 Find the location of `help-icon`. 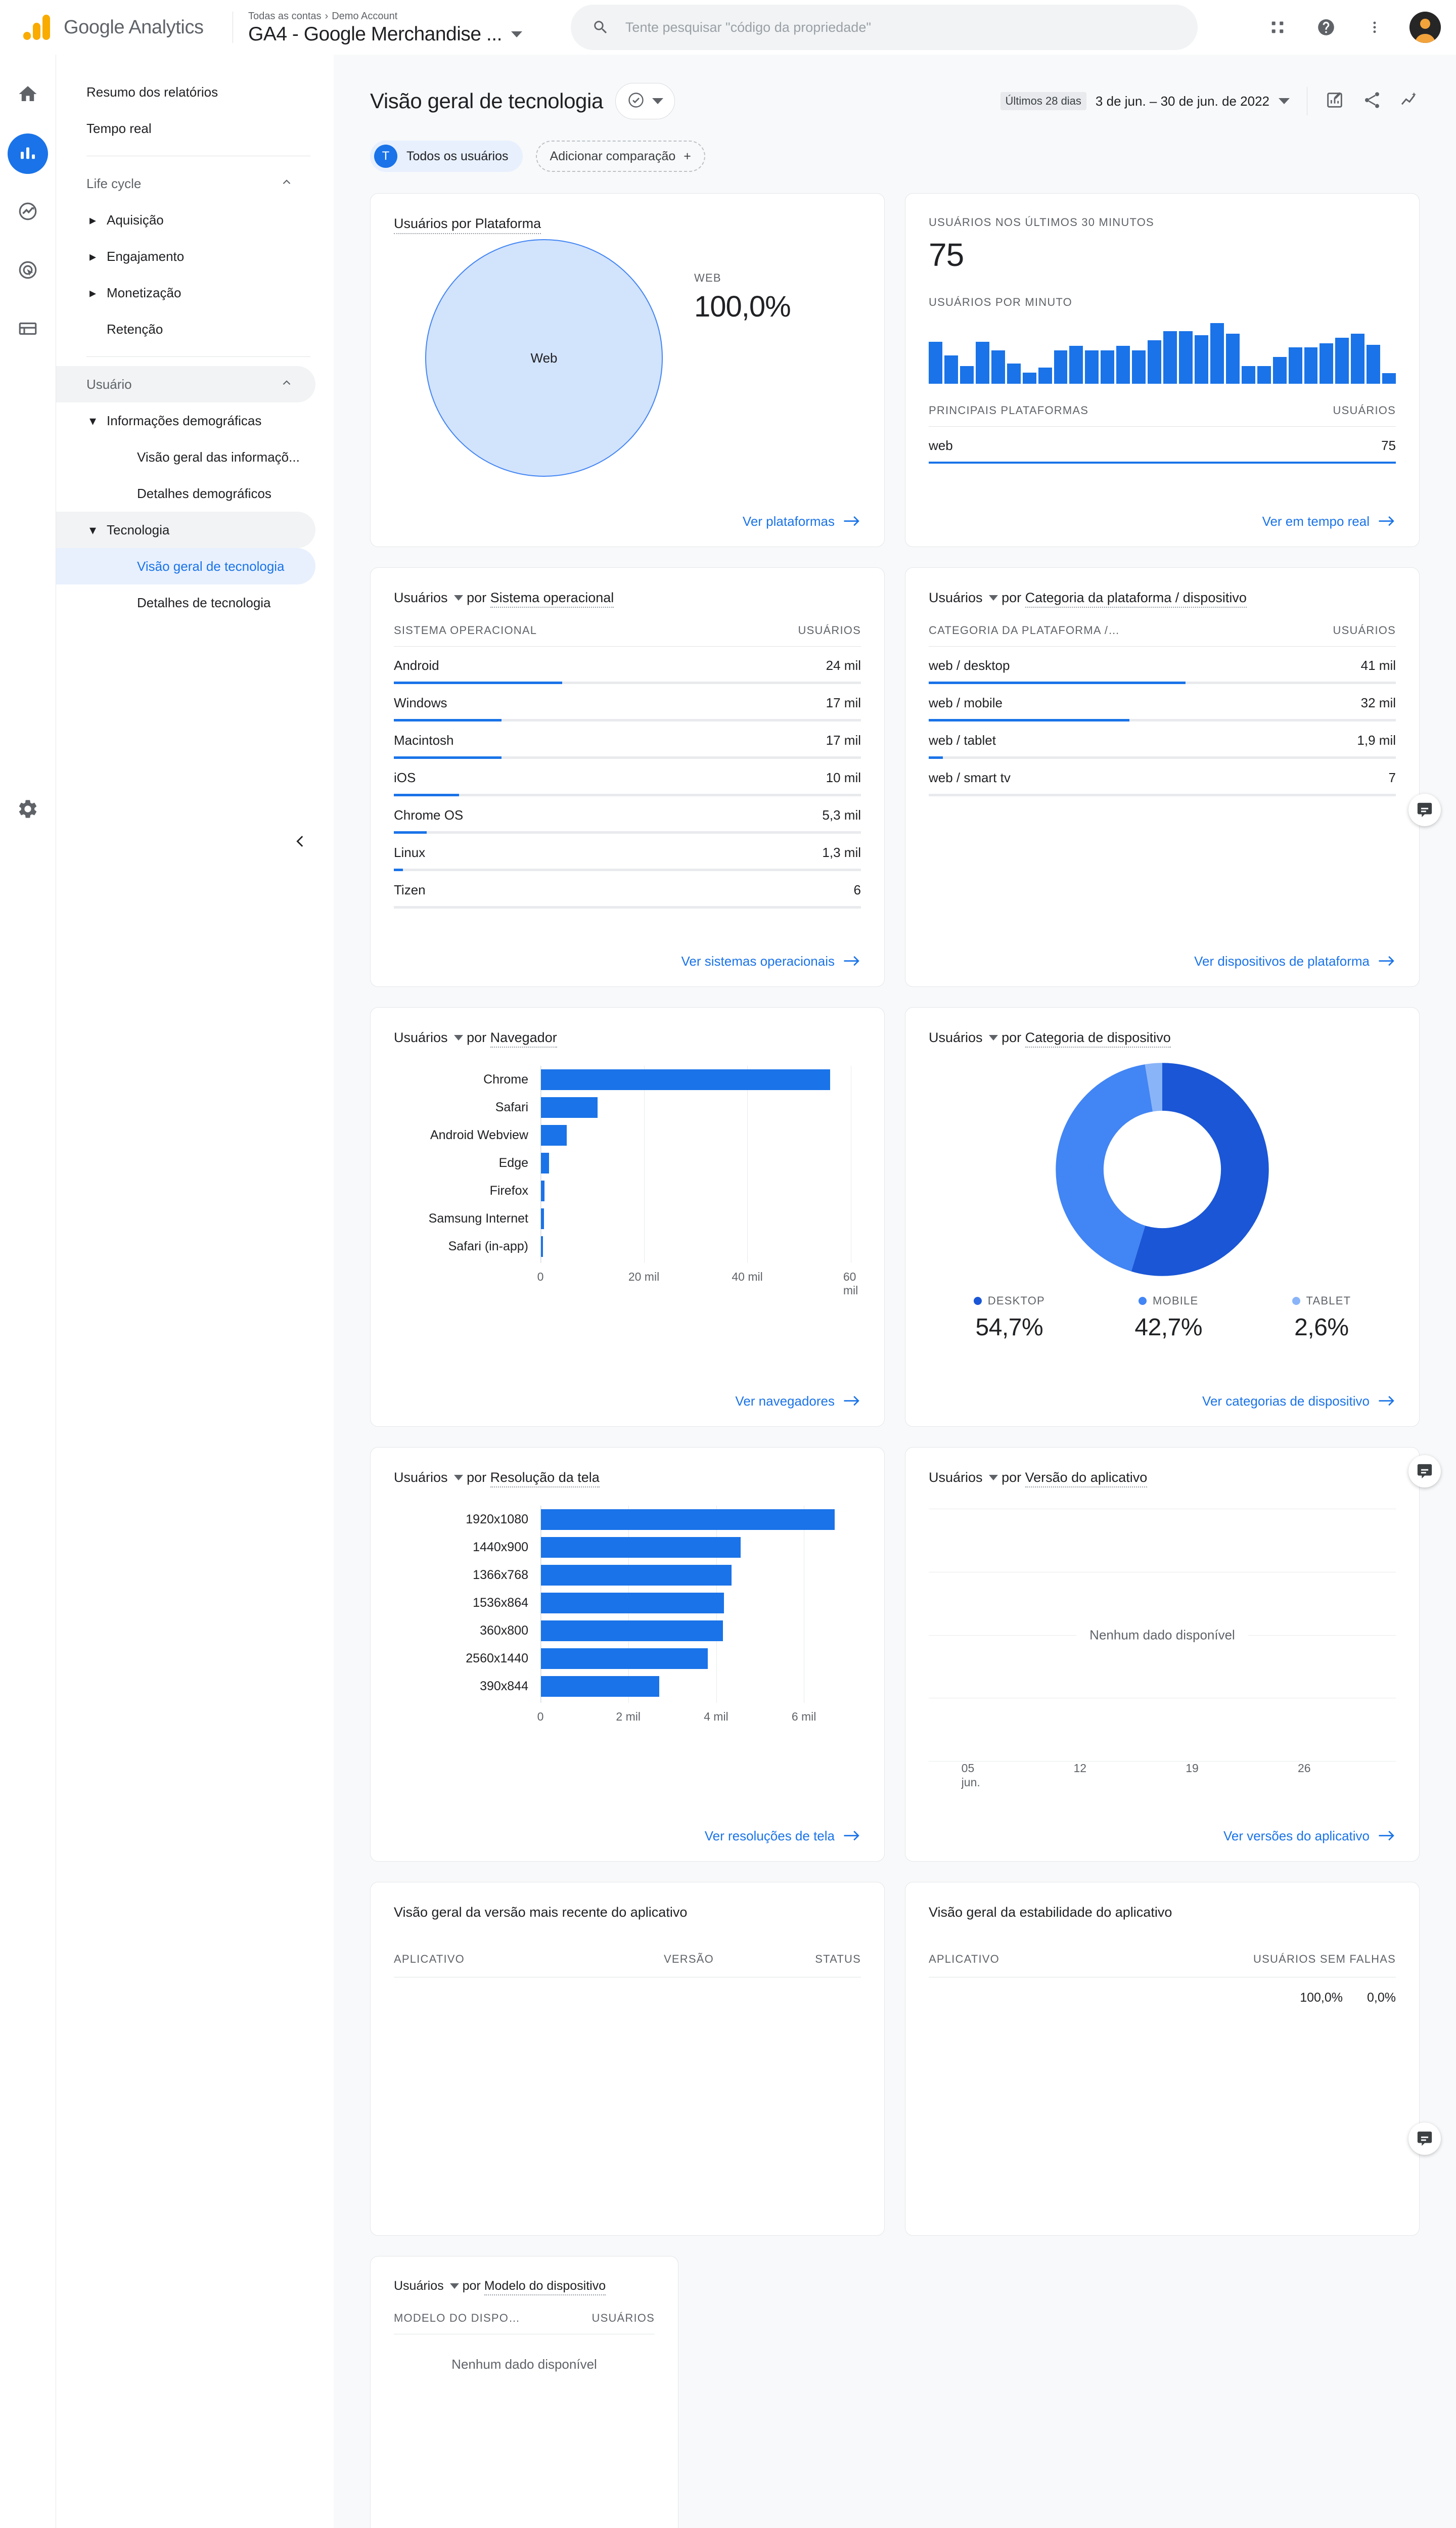

help-icon is located at coordinates (1326, 28).